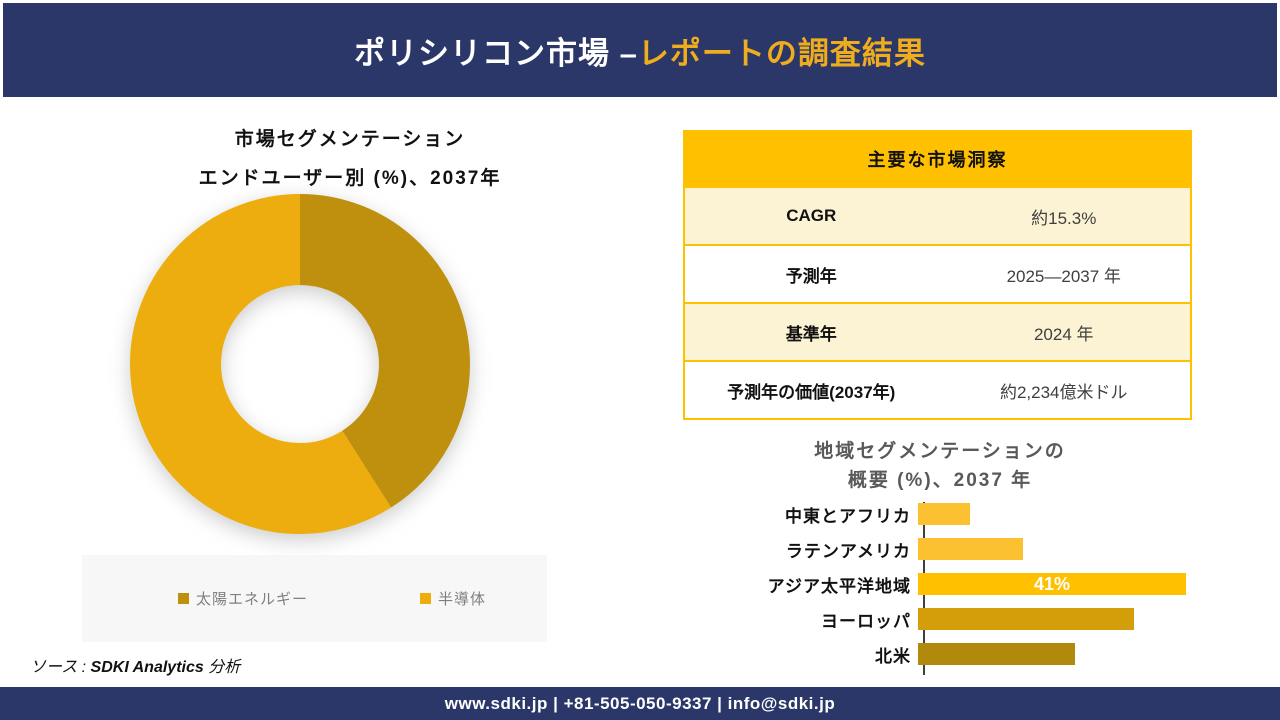  I want to click on bar-track: 41%, so click(1079, 584).